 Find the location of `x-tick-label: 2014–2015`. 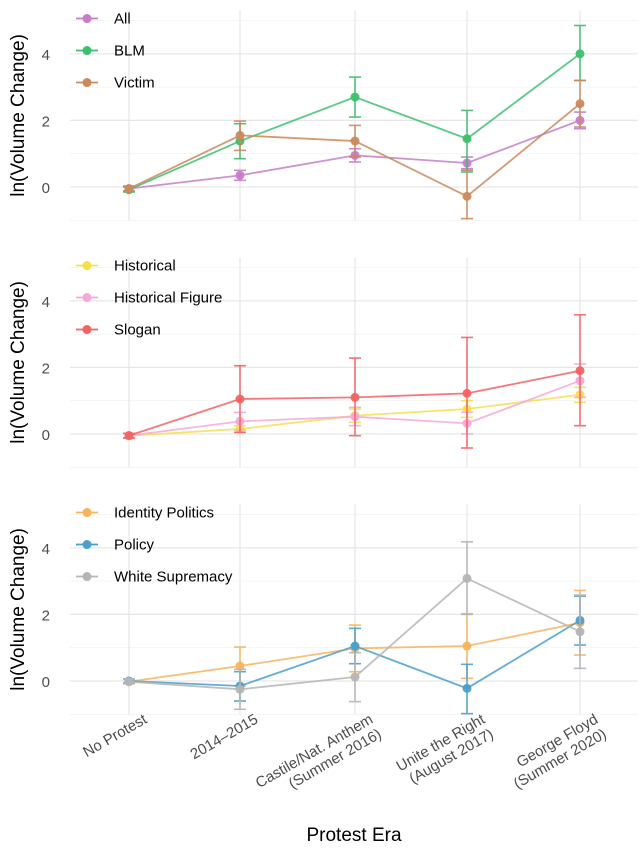

x-tick-label: 2014–2015 is located at coordinates (224, 737).